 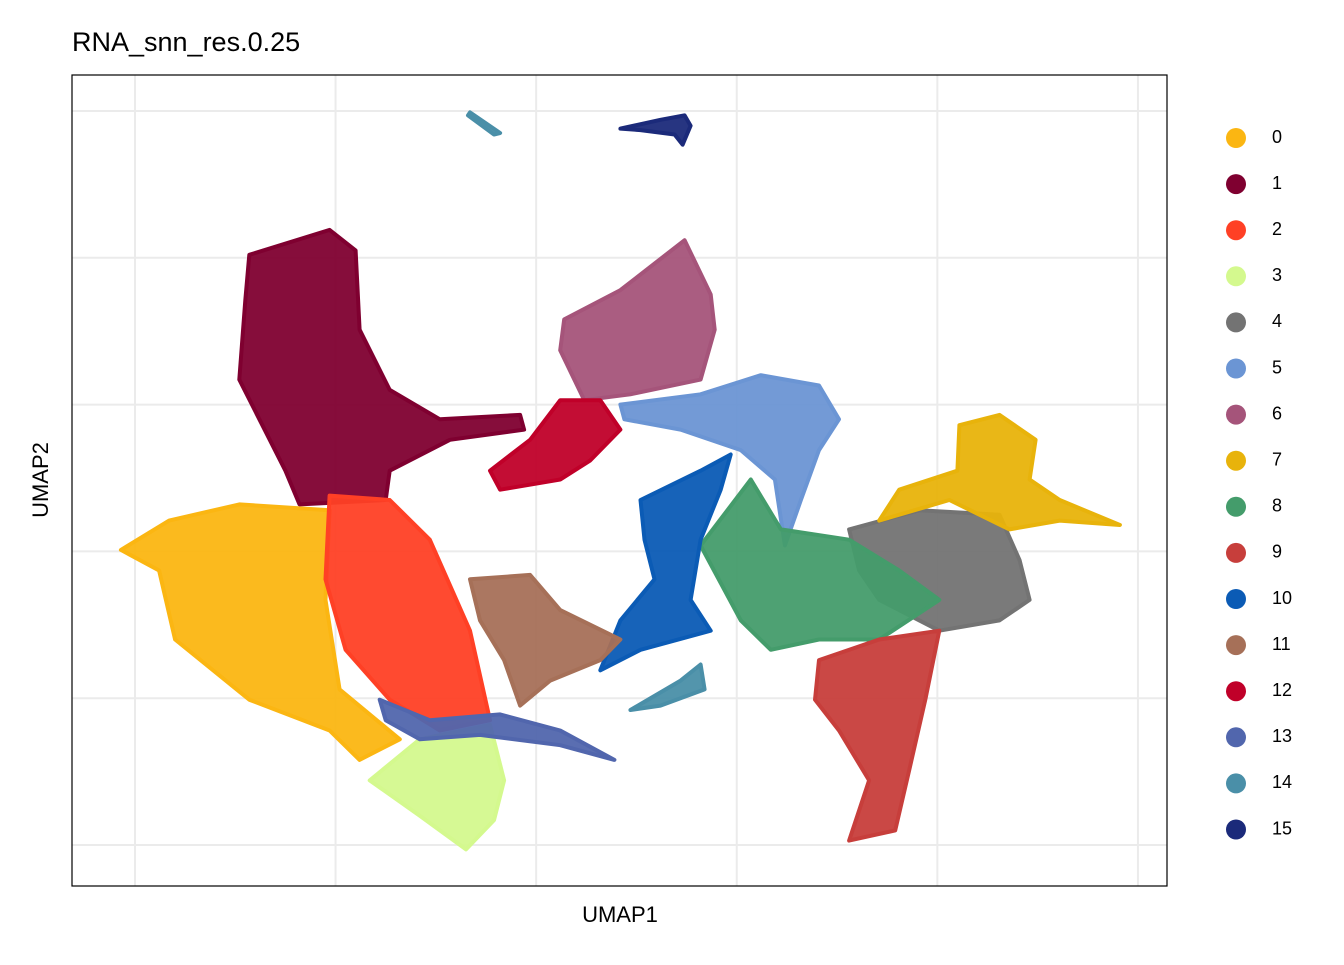 I want to click on legend-label: 2, so click(x=1277, y=229).